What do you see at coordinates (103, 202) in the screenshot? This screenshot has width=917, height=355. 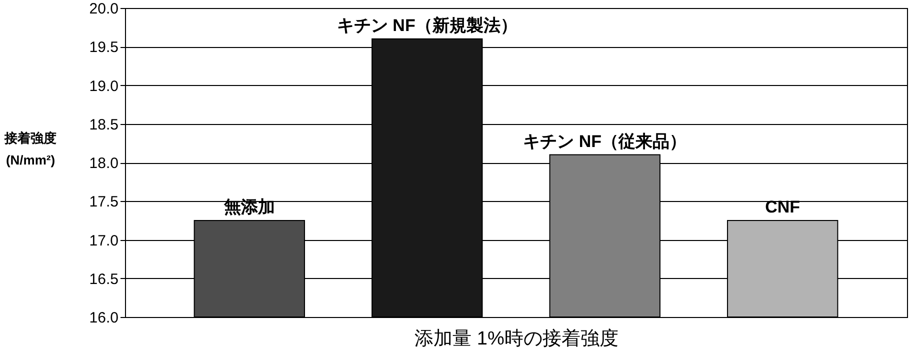 I see `y-tick-label: 17.5` at bounding box center [103, 202].